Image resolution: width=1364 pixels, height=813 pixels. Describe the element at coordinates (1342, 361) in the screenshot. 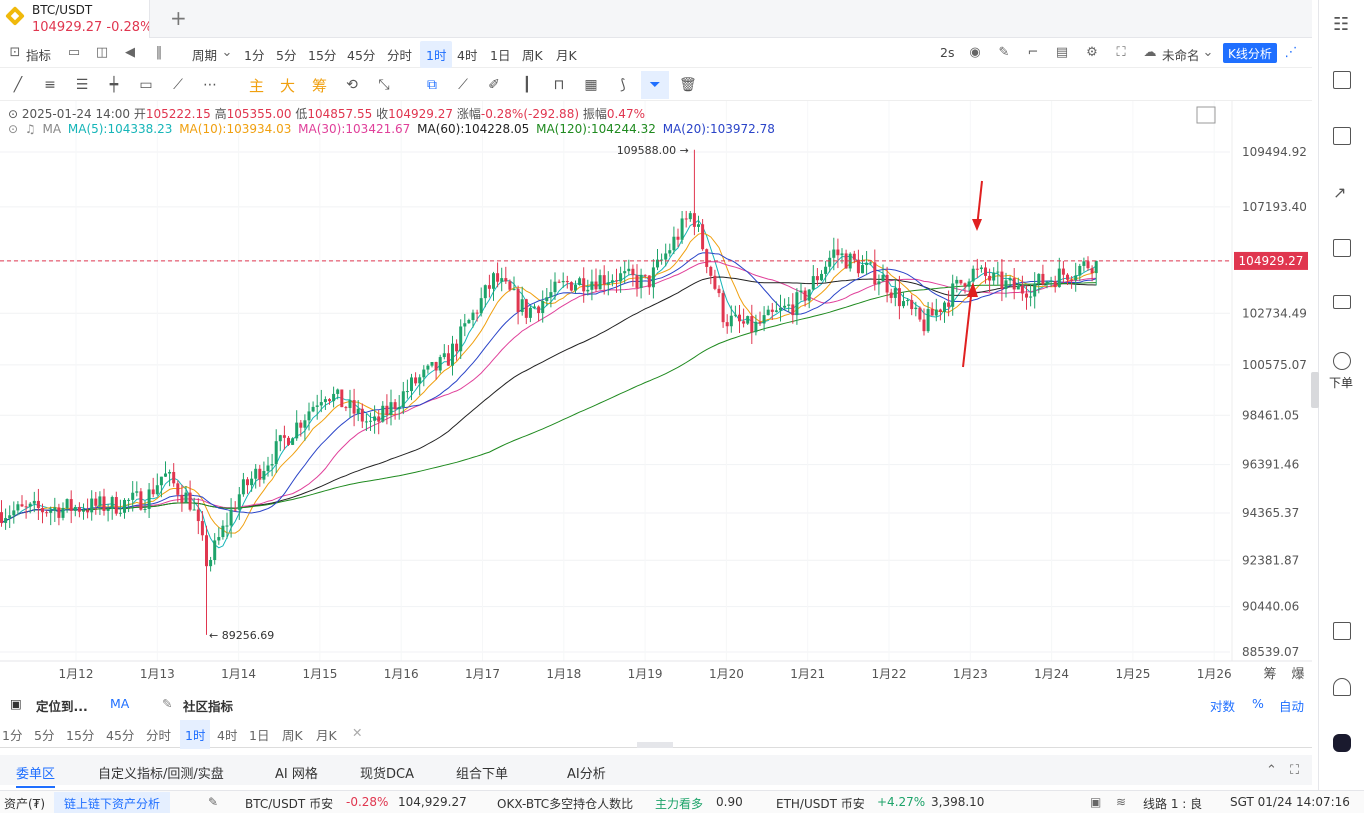

I see `order-icon` at that location.